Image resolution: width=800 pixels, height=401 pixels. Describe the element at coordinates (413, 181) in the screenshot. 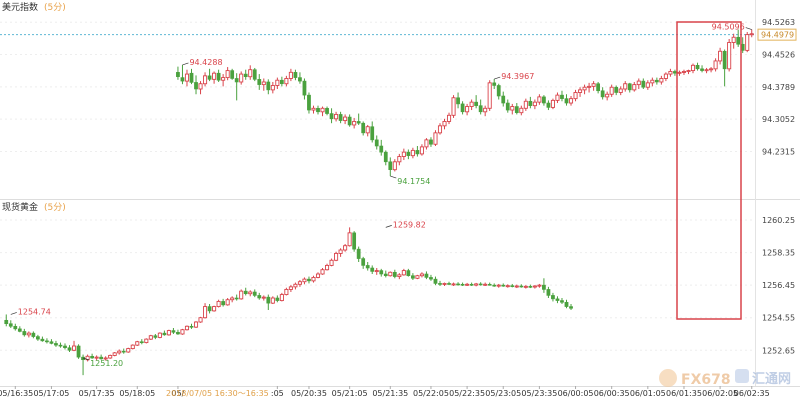

I see `annotation-label: 94.1754` at that location.